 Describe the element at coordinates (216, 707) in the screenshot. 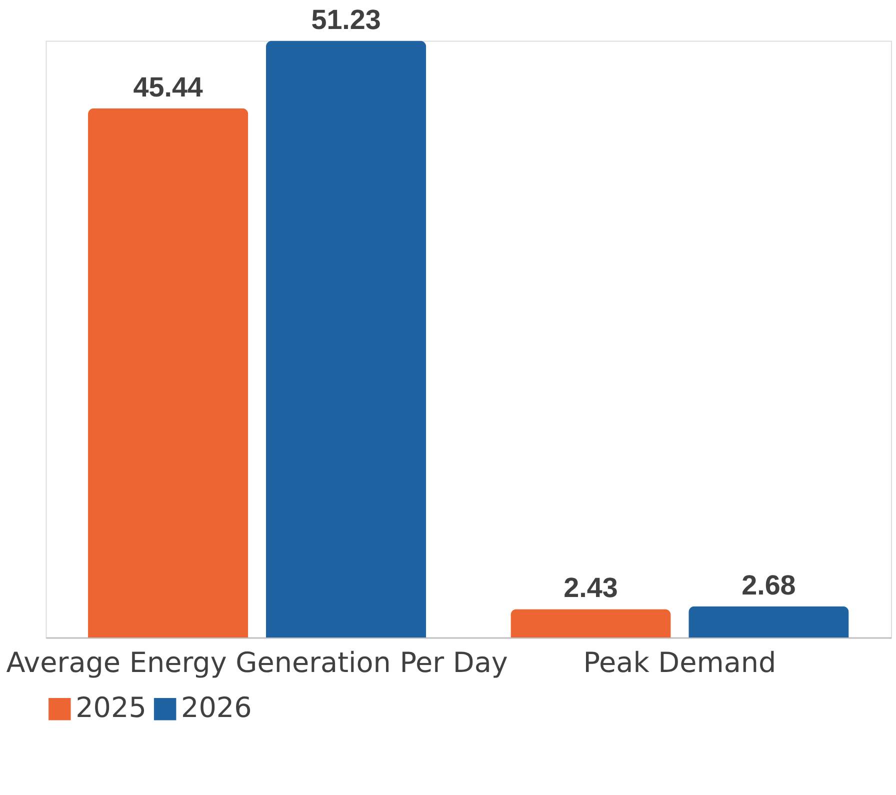

I see `legend-label: 2026` at that location.